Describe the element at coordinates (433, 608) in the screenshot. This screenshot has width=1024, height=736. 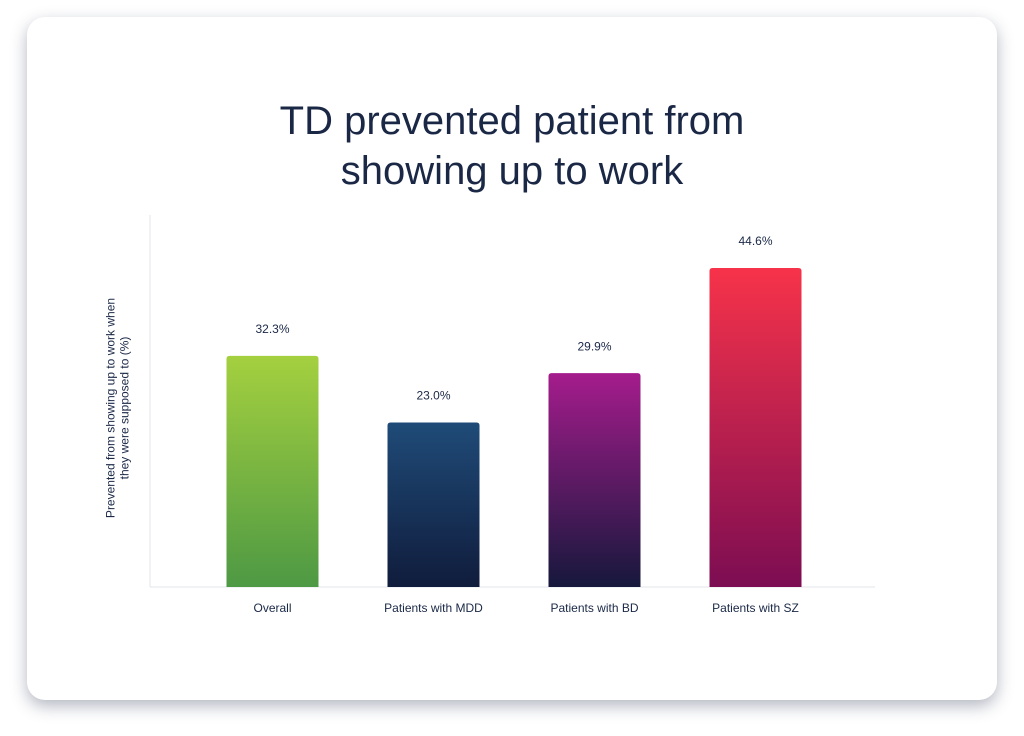
I see `x-tick-label: Patients with MDD` at that location.